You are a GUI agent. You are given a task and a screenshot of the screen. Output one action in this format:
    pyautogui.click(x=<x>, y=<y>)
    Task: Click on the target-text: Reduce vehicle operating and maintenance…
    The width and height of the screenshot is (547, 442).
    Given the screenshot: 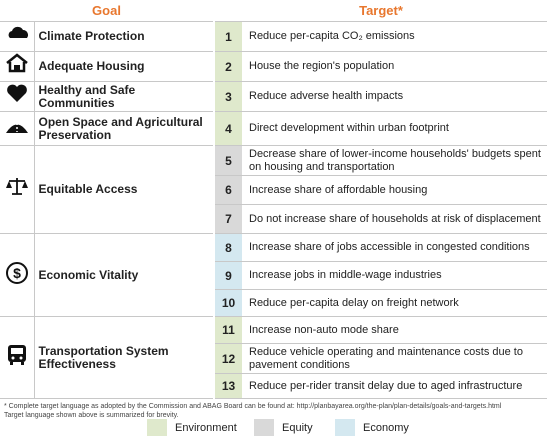 What is the action you would take?
    pyautogui.click(x=394, y=358)
    